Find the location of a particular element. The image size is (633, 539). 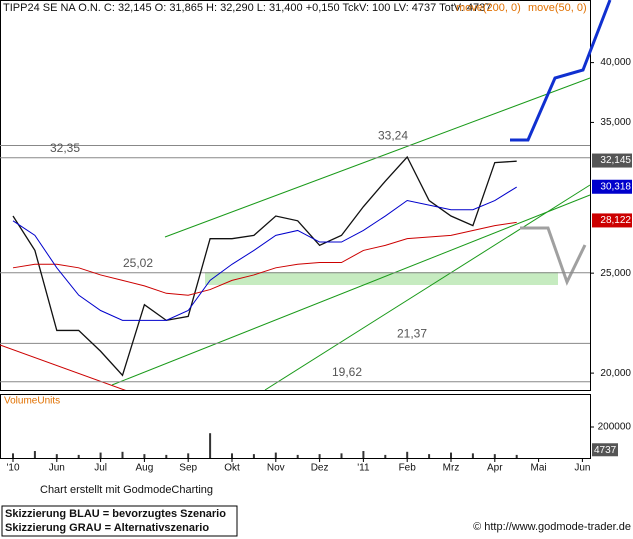

last-value-label: 32,145 is located at coordinates (615, 160).